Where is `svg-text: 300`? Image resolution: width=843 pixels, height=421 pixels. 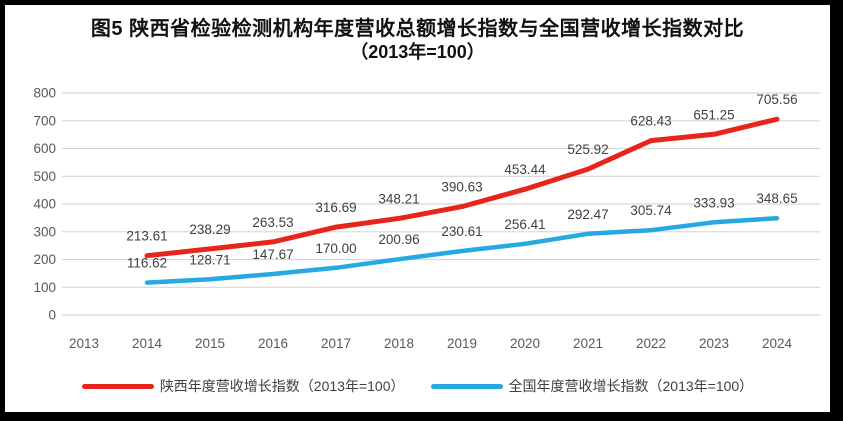
svg-text: 300 is located at coordinates (44, 231).